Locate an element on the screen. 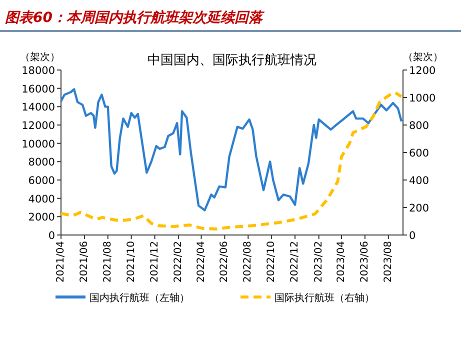  y-tick-label: 2000 is located at coordinates (41, 218).